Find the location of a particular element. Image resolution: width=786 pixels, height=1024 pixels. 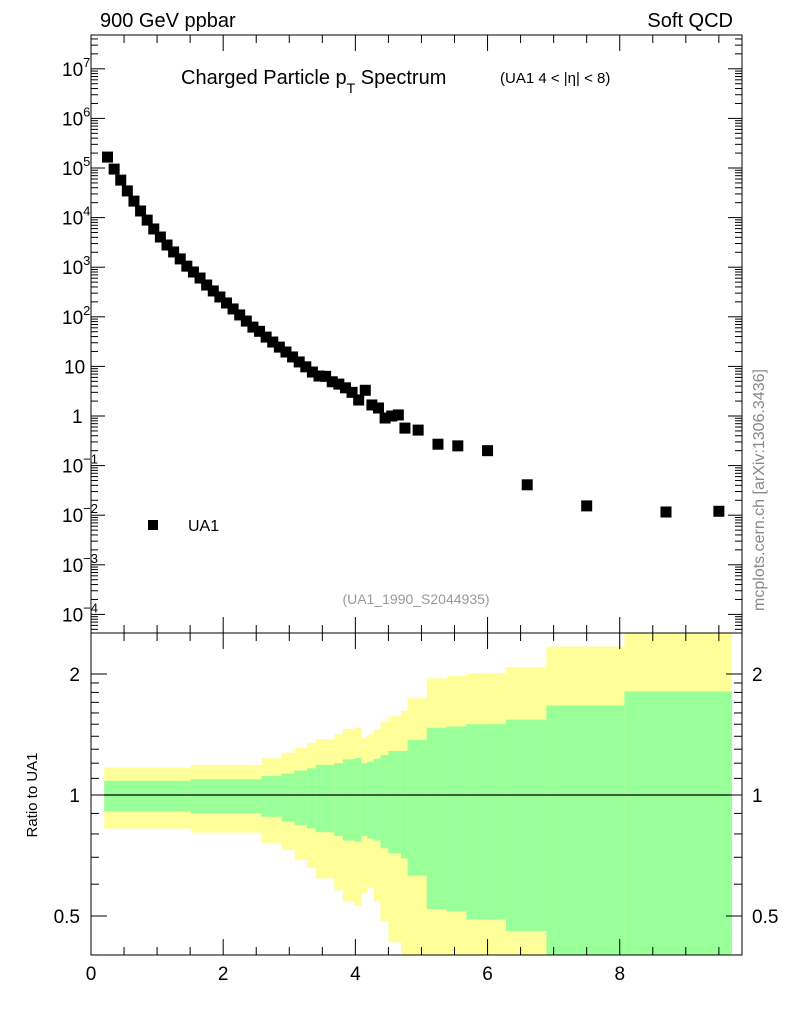

chart-title: Charged Particle pT Spectrum is located at coordinates (313, 81).